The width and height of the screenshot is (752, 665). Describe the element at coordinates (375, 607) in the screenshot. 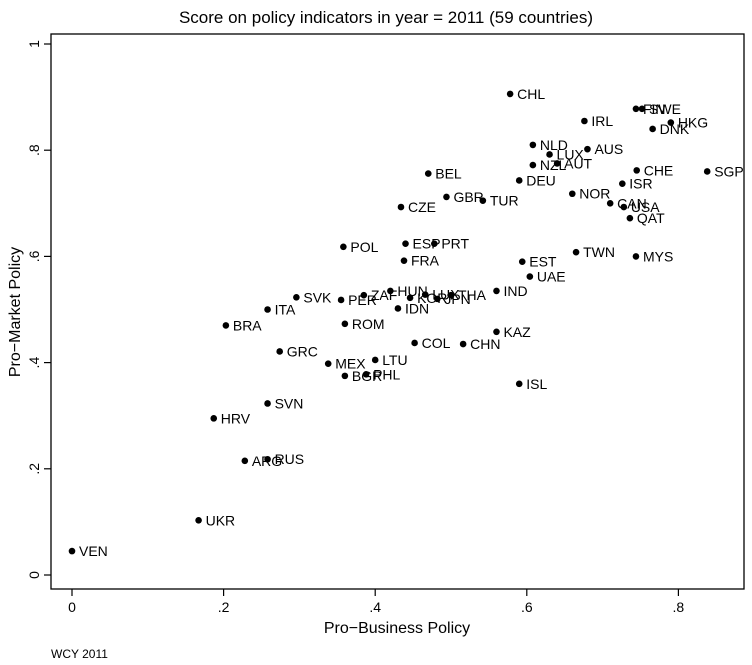

I see `x-tick-label: .4` at that location.